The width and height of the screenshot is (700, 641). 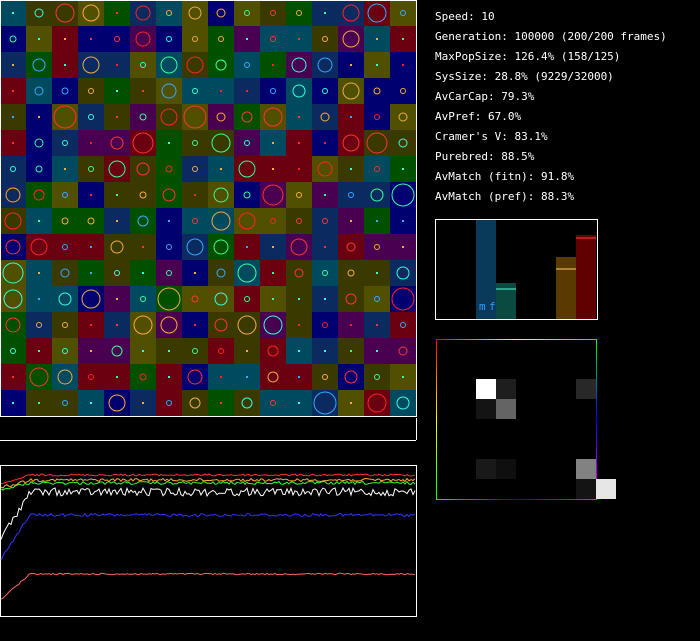 I want to click on history-lines, so click(x=208, y=536).